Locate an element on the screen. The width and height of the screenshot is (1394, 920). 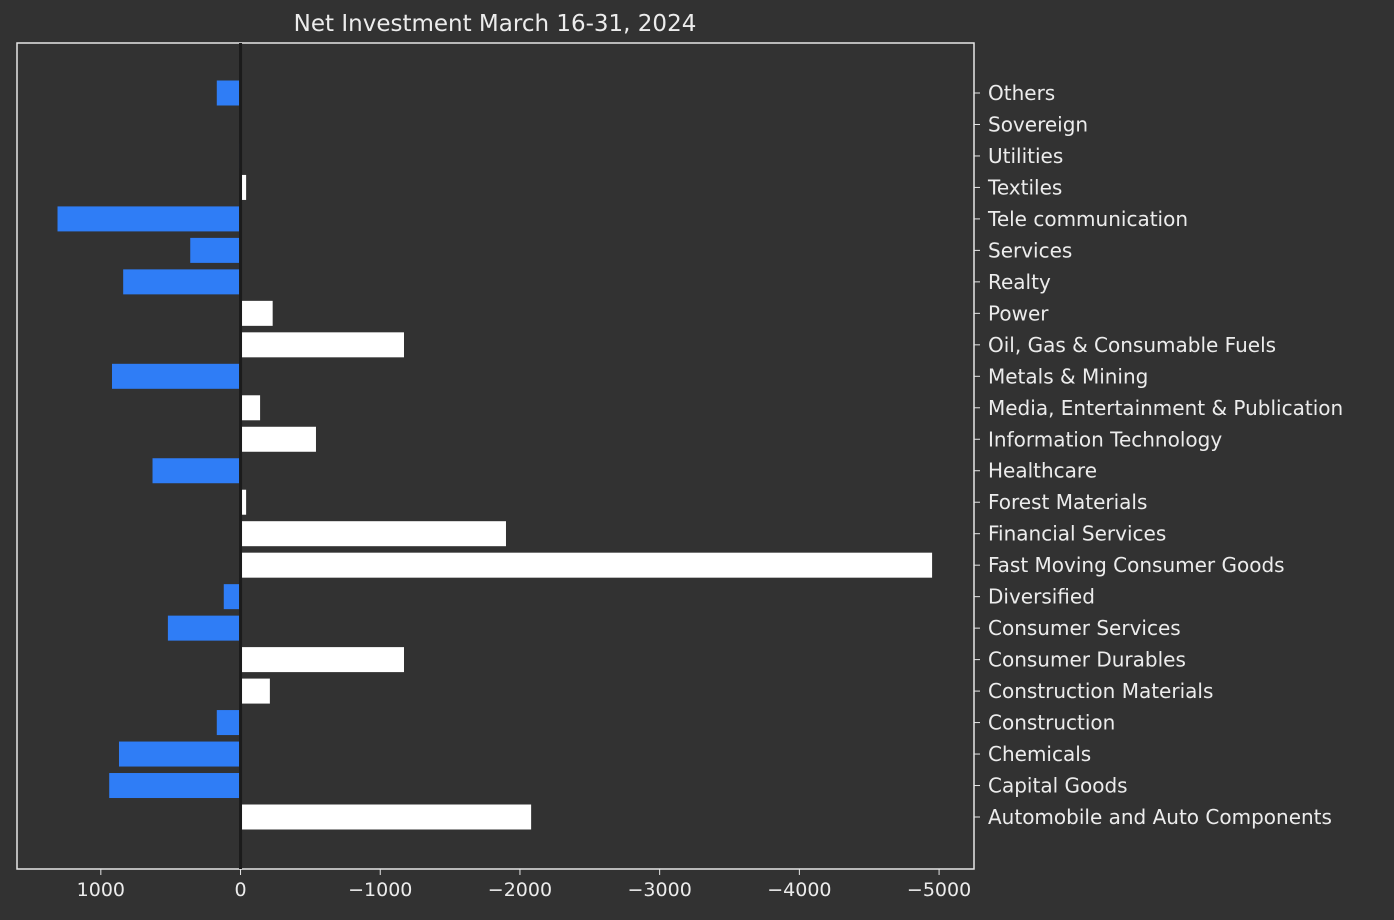
y-tick-label: Media, Entertainment & Publication is located at coordinates (1165, 408).